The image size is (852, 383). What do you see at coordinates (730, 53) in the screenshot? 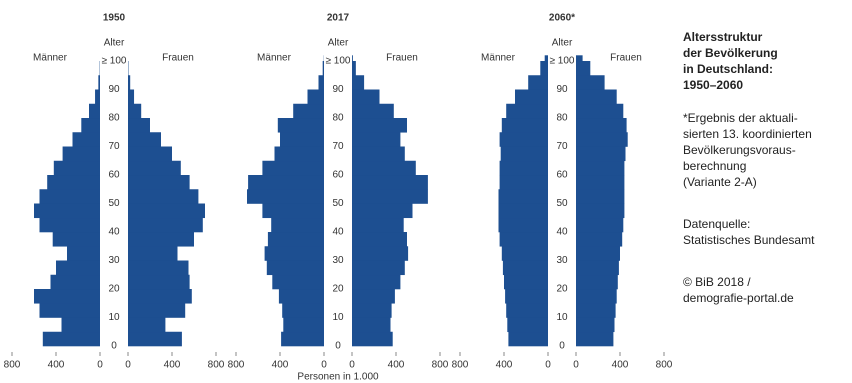
I see `sidebar-title: der Bevölkerung` at bounding box center [730, 53].